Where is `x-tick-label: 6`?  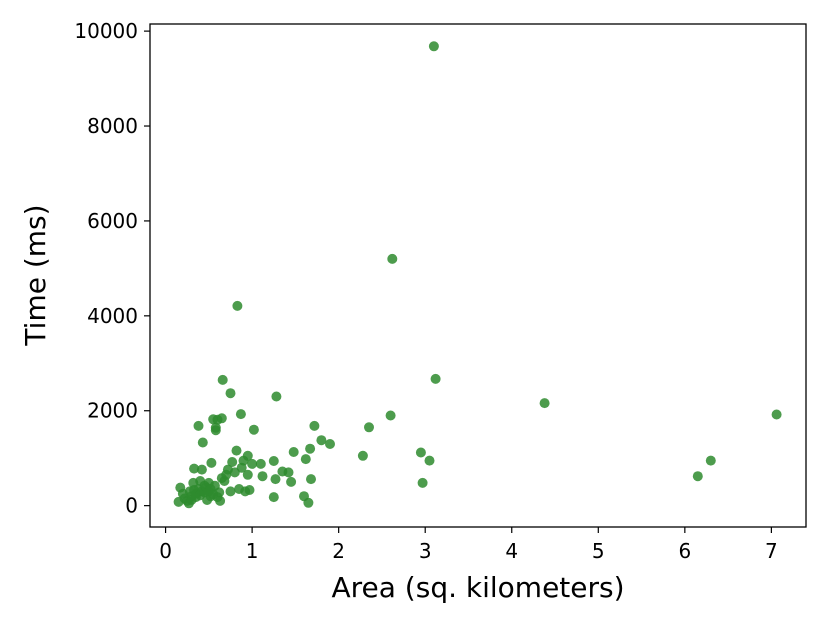 x-tick-label: 6 is located at coordinates (684, 551).